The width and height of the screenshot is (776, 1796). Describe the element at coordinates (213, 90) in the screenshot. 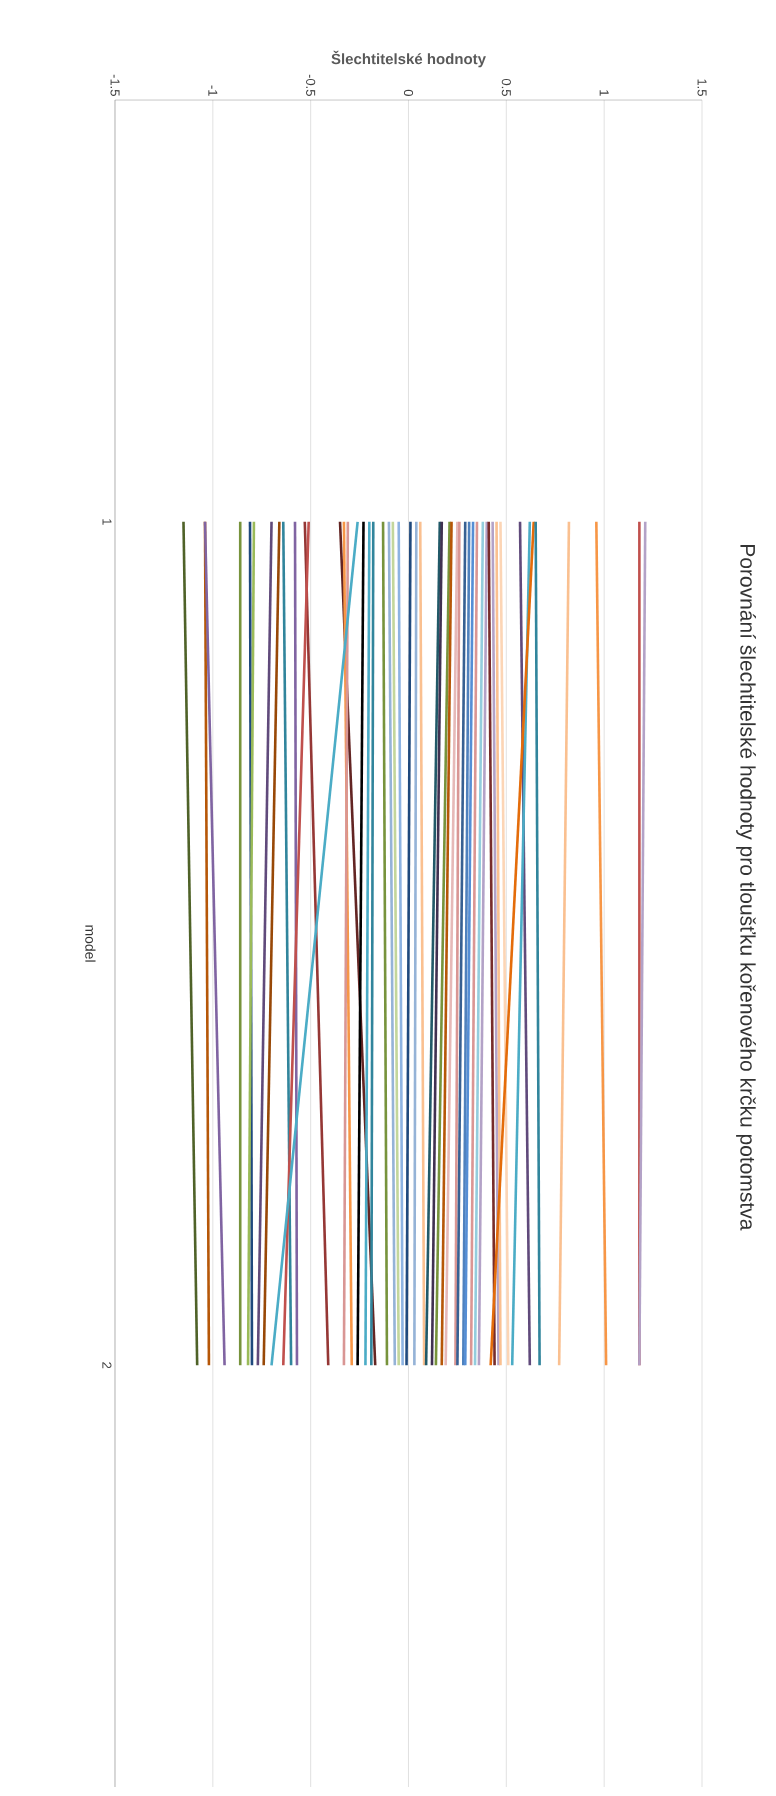

I see `x-tick-label: -1` at that location.